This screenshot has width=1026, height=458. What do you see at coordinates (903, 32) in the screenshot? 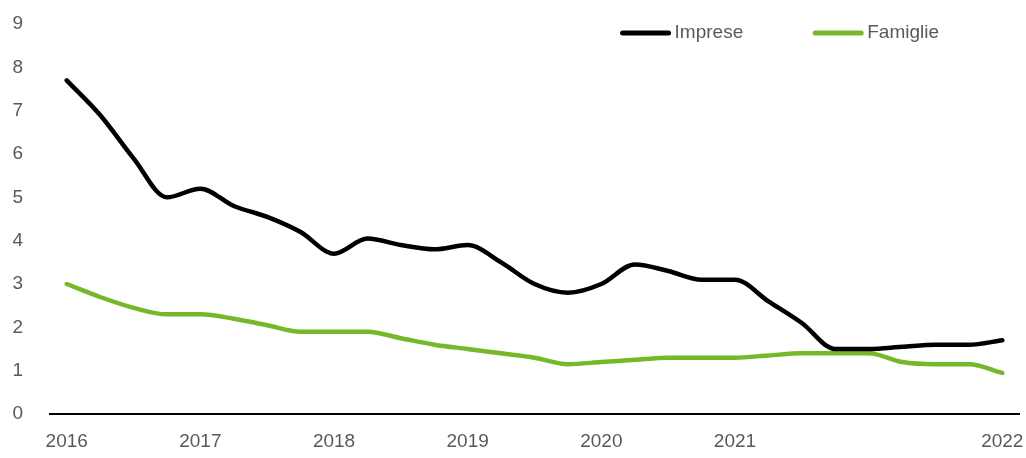
I see `legend-label: Famiglie` at bounding box center [903, 32].